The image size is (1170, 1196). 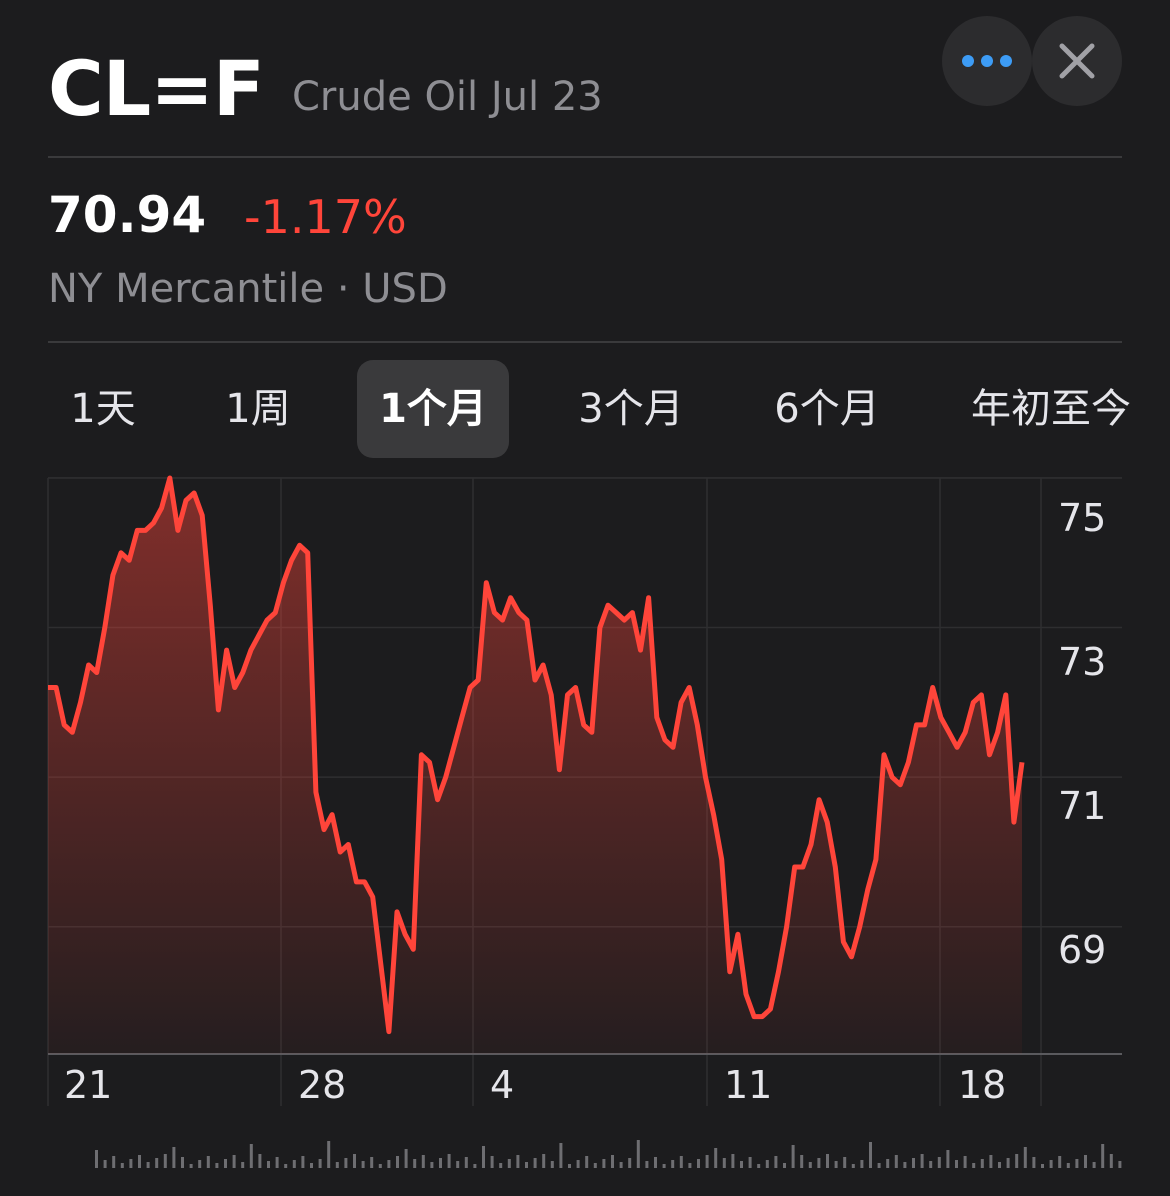 I want to click on tab-1w: 1周, so click(x=258, y=409).